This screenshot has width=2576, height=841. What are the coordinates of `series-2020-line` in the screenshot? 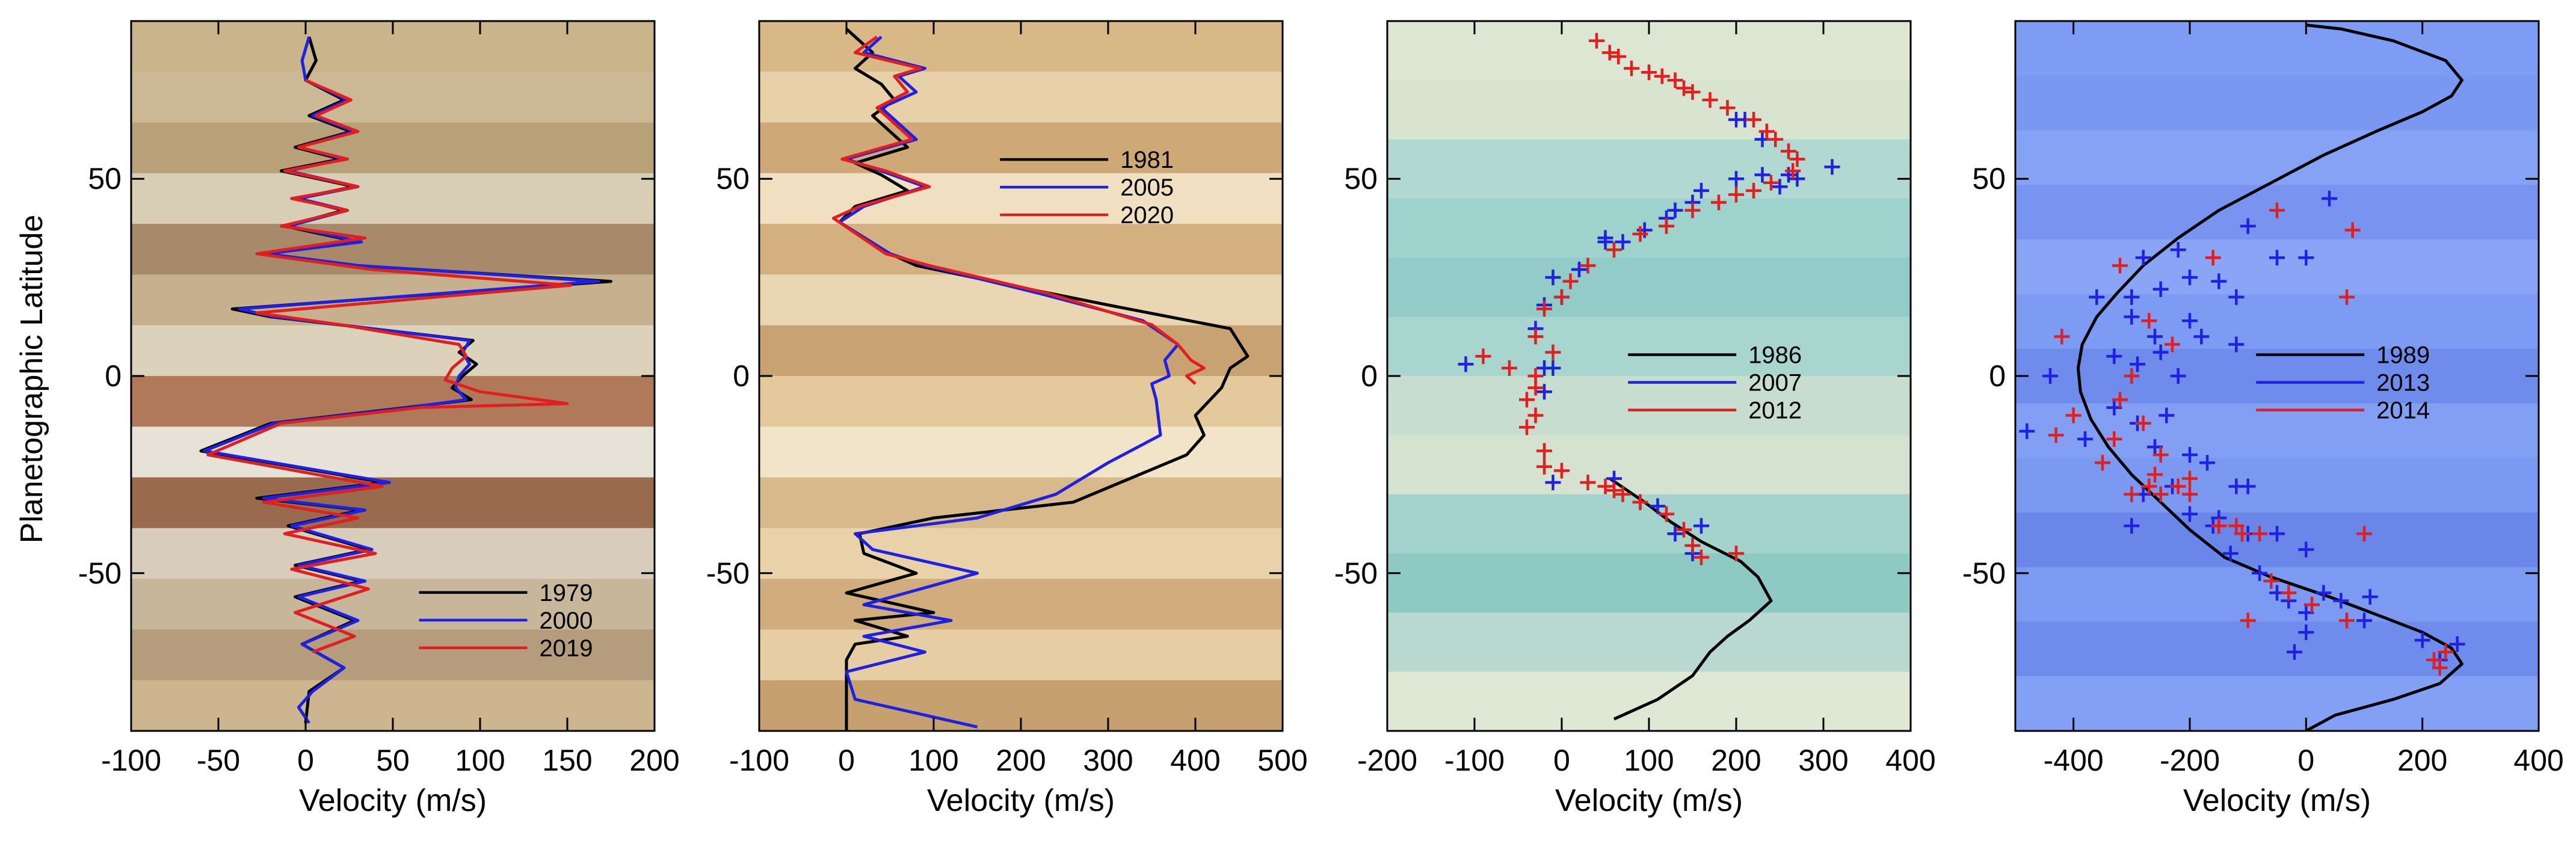 It's located at (1018, 210).